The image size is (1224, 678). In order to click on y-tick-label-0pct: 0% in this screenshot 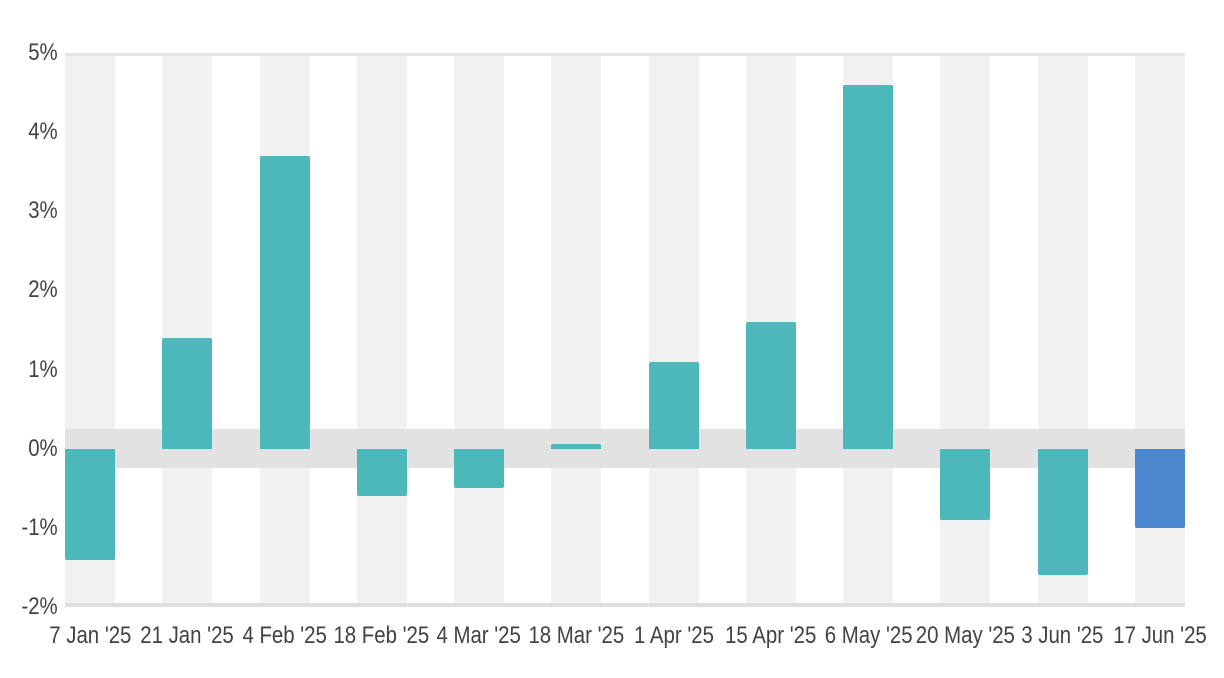, I will do `click(29, 449)`.